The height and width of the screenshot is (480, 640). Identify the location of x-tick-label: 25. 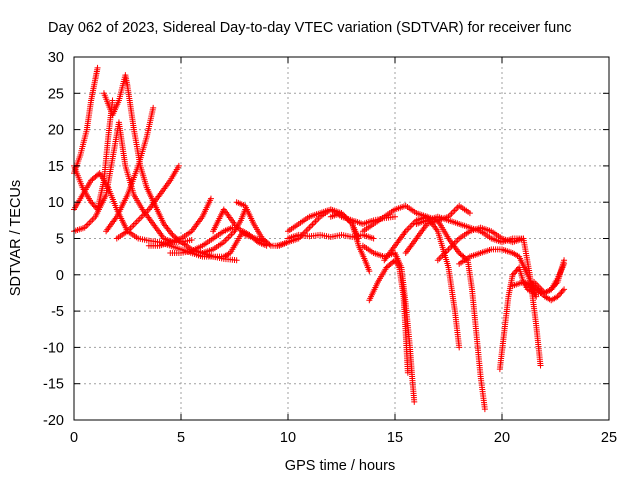
(609, 438).